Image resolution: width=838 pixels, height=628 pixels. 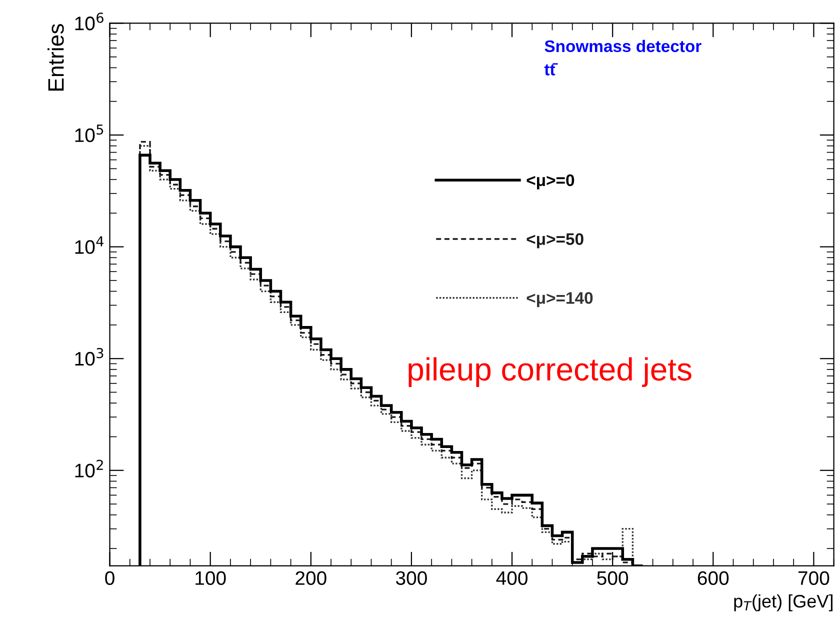 What do you see at coordinates (559, 300) in the screenshot?
I see `text: <μ>=140` at bounding box center [559, 300].